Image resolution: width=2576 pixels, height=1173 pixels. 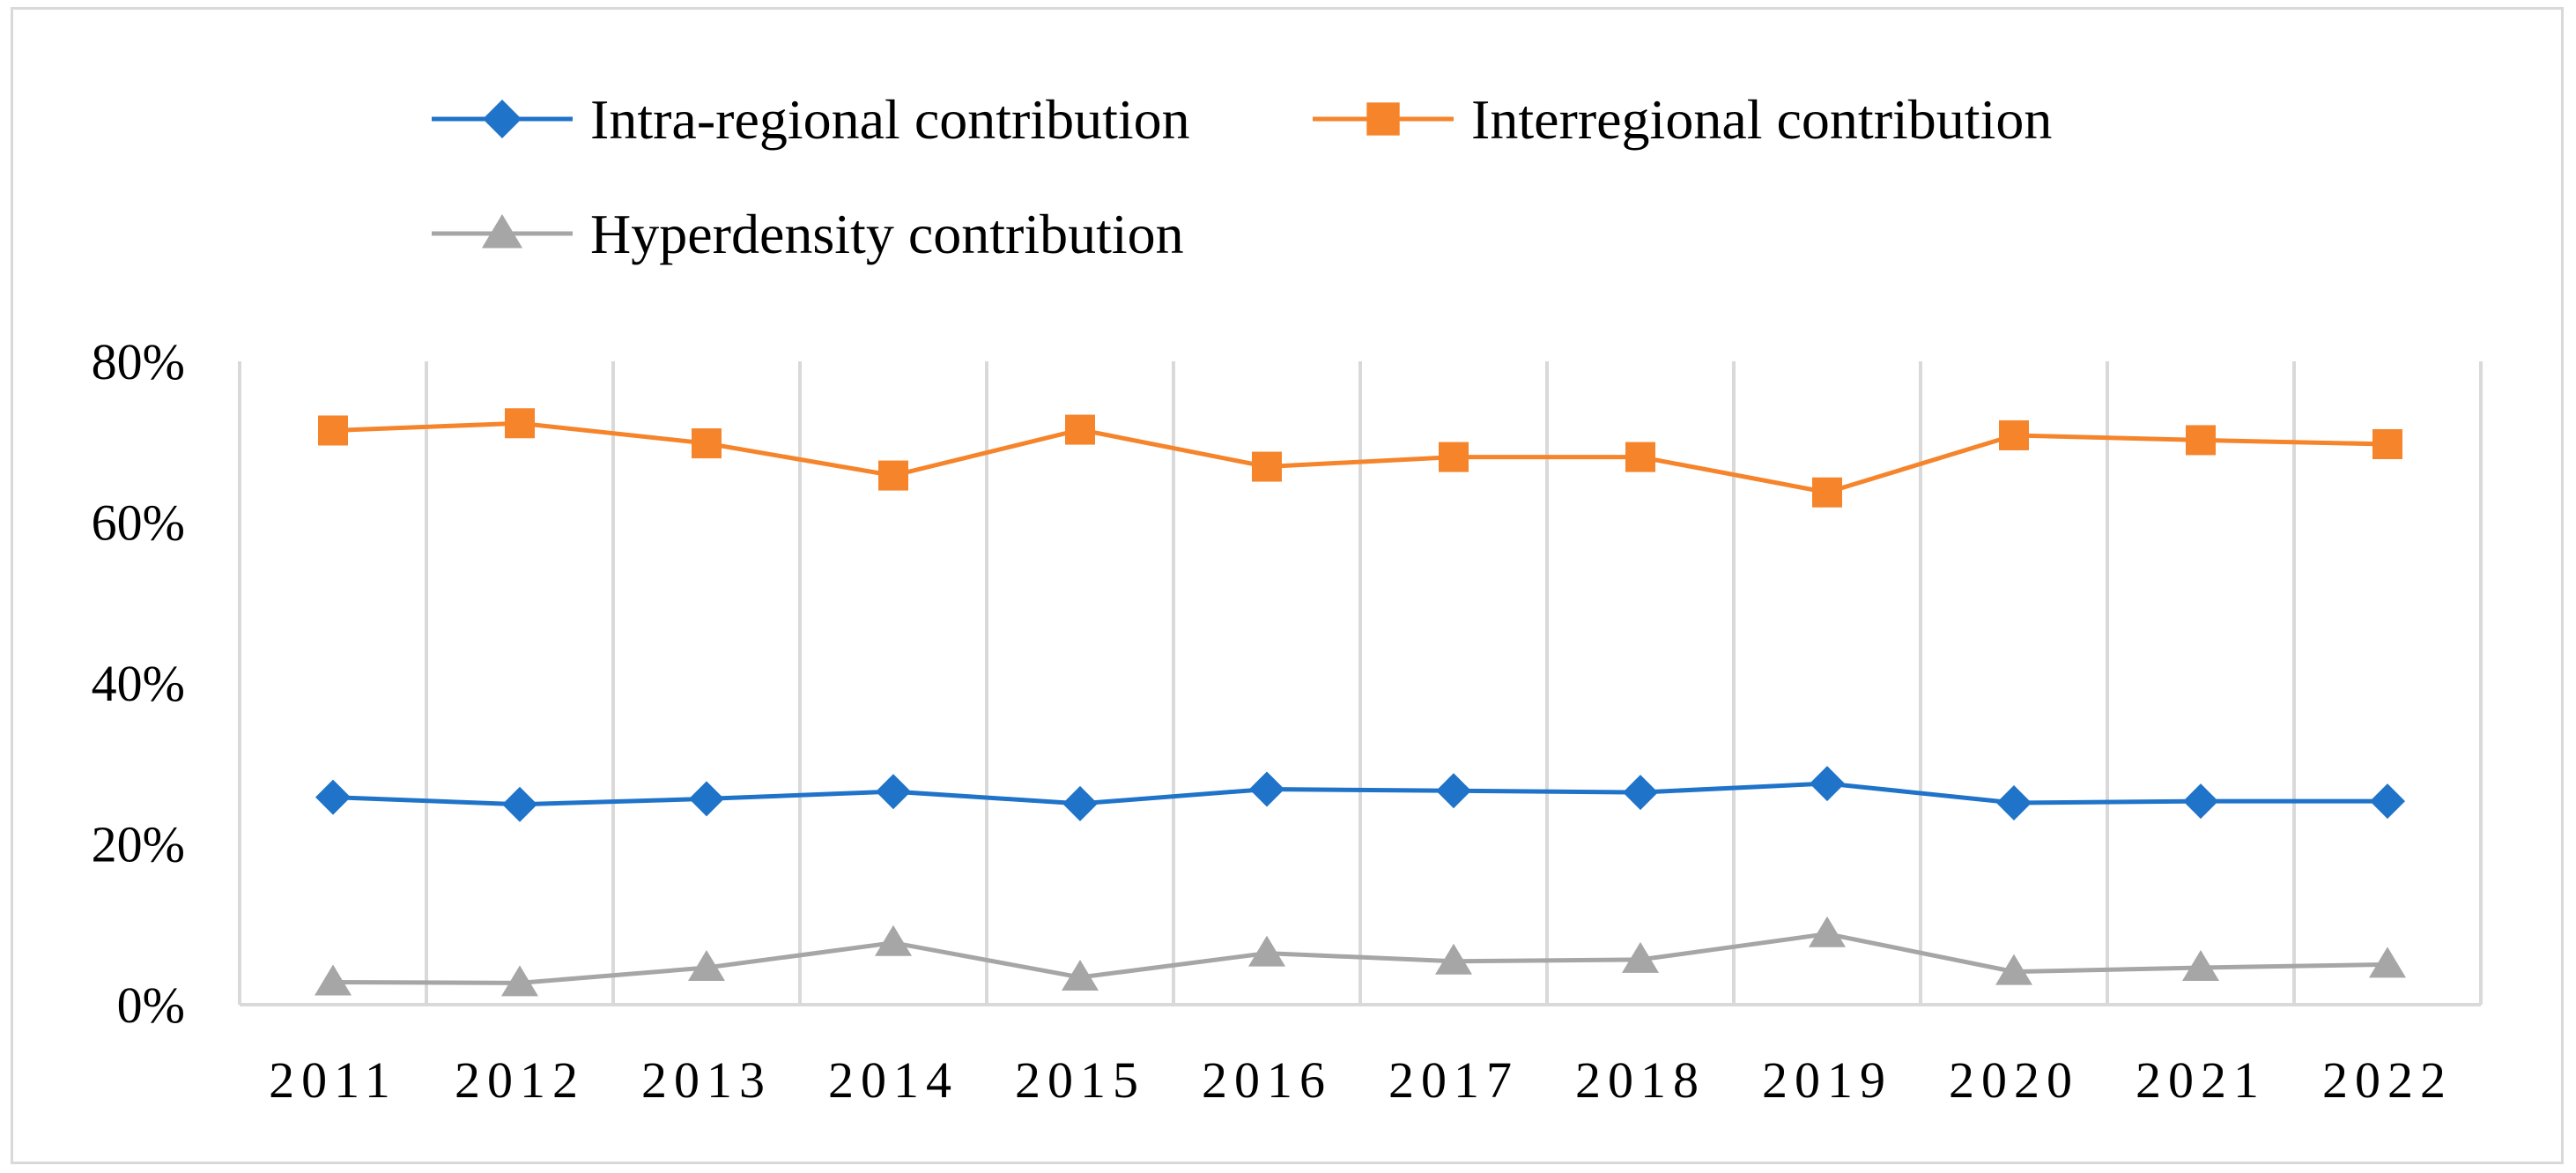 I want to click on x-tick-label: 2015, so click(x=1080, y=1080).